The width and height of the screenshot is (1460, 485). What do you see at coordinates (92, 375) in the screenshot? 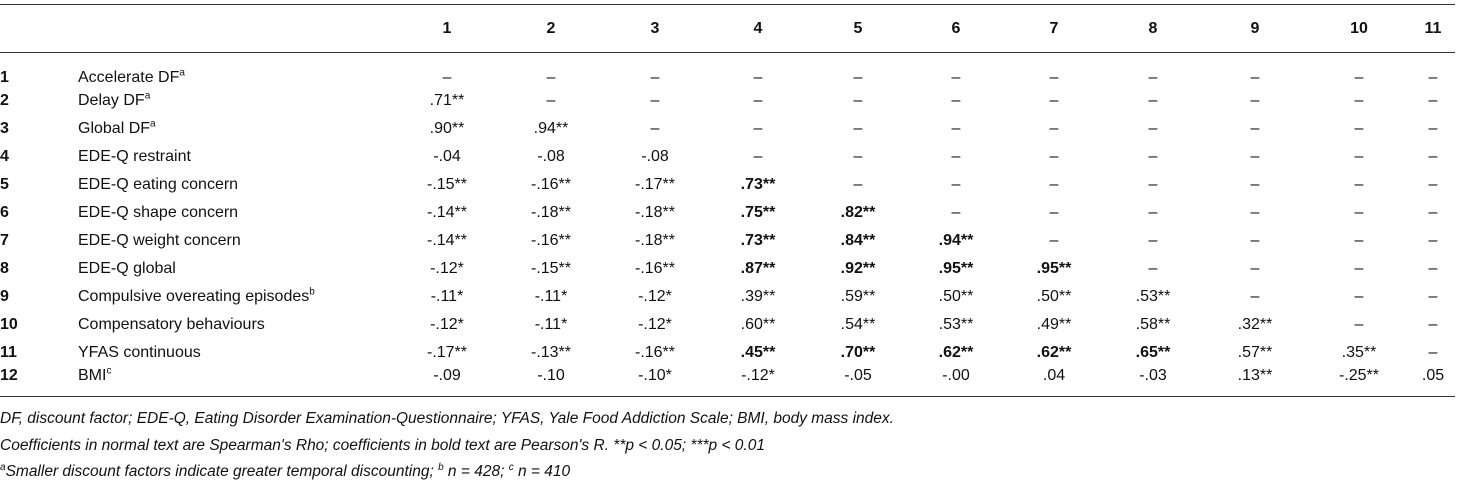
I see `label-text: BMI` at bounding box center [92, 375].